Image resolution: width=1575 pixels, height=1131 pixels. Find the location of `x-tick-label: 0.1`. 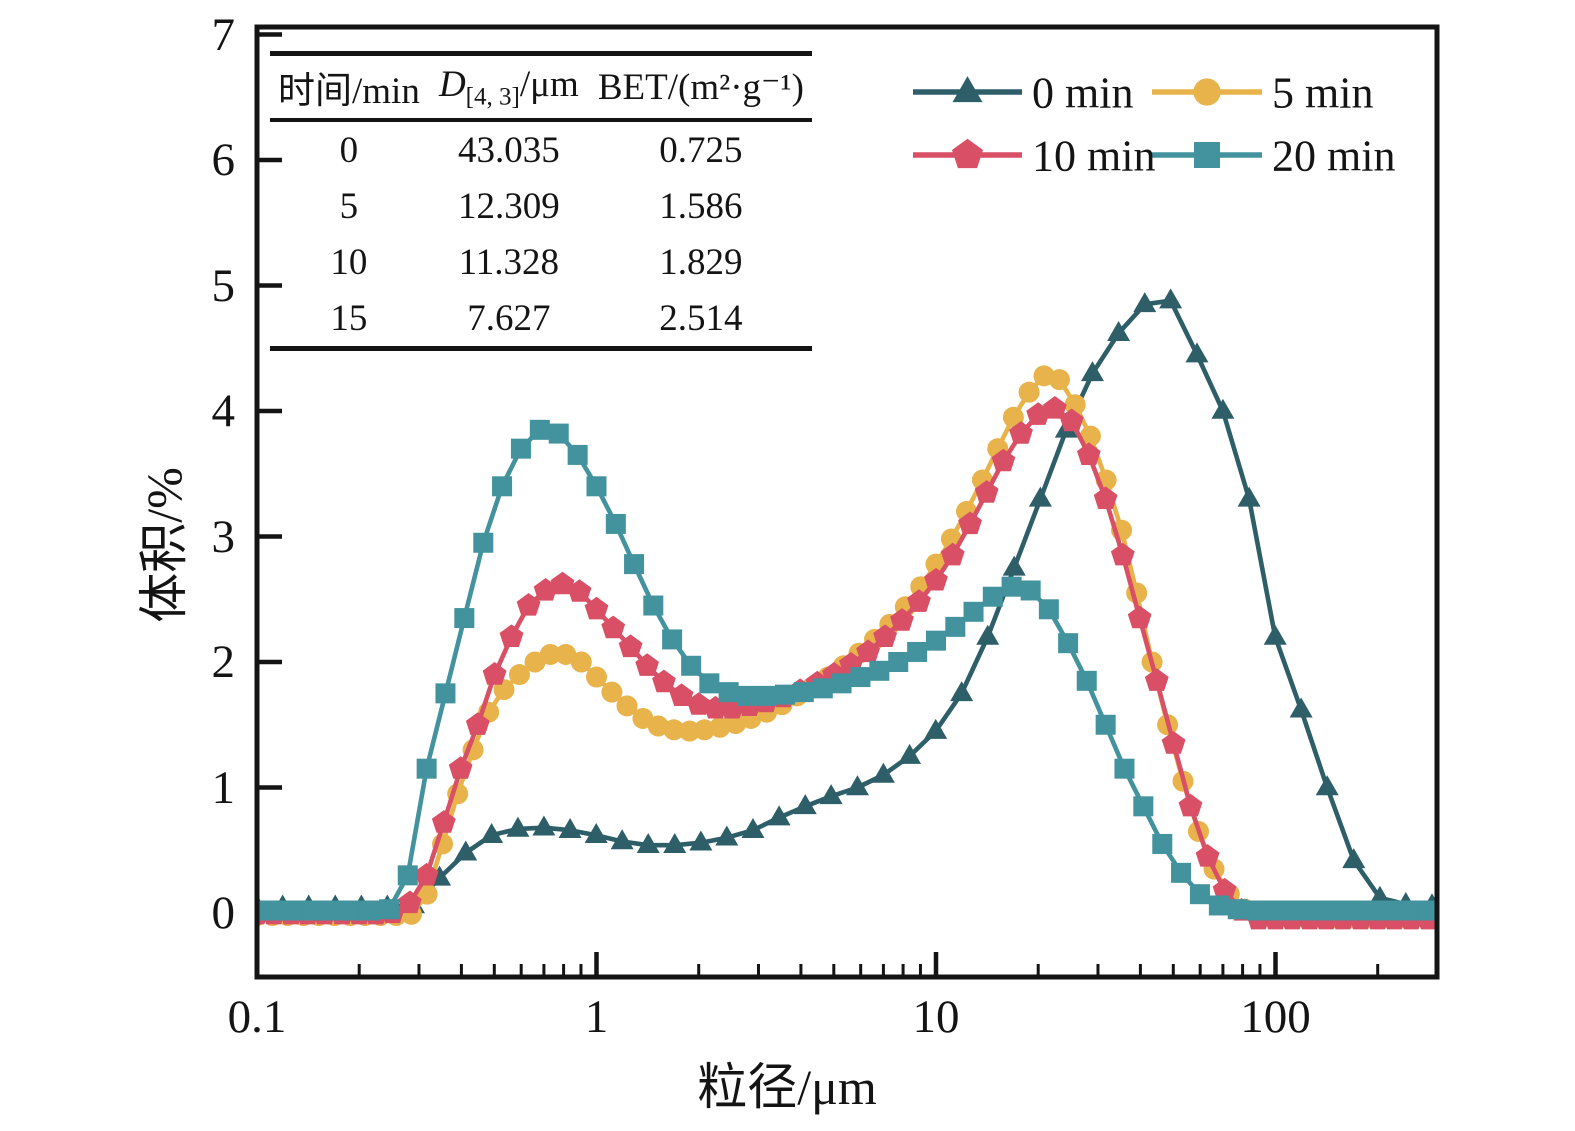

x-tick-label: 0.1 is located at coordinates (257, 1017).